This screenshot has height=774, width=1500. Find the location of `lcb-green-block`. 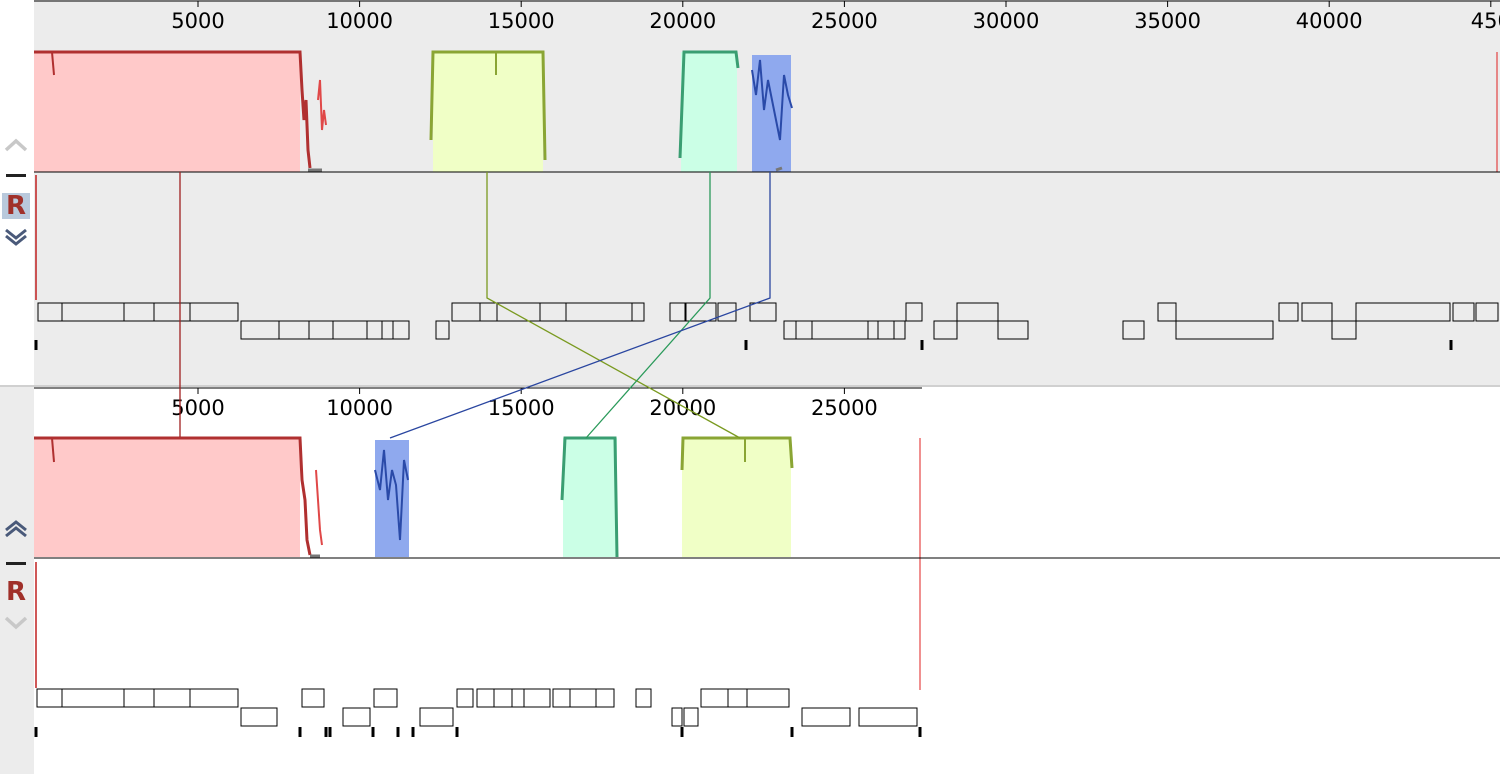

lcb-green-block is located at coordinates (709, 112).